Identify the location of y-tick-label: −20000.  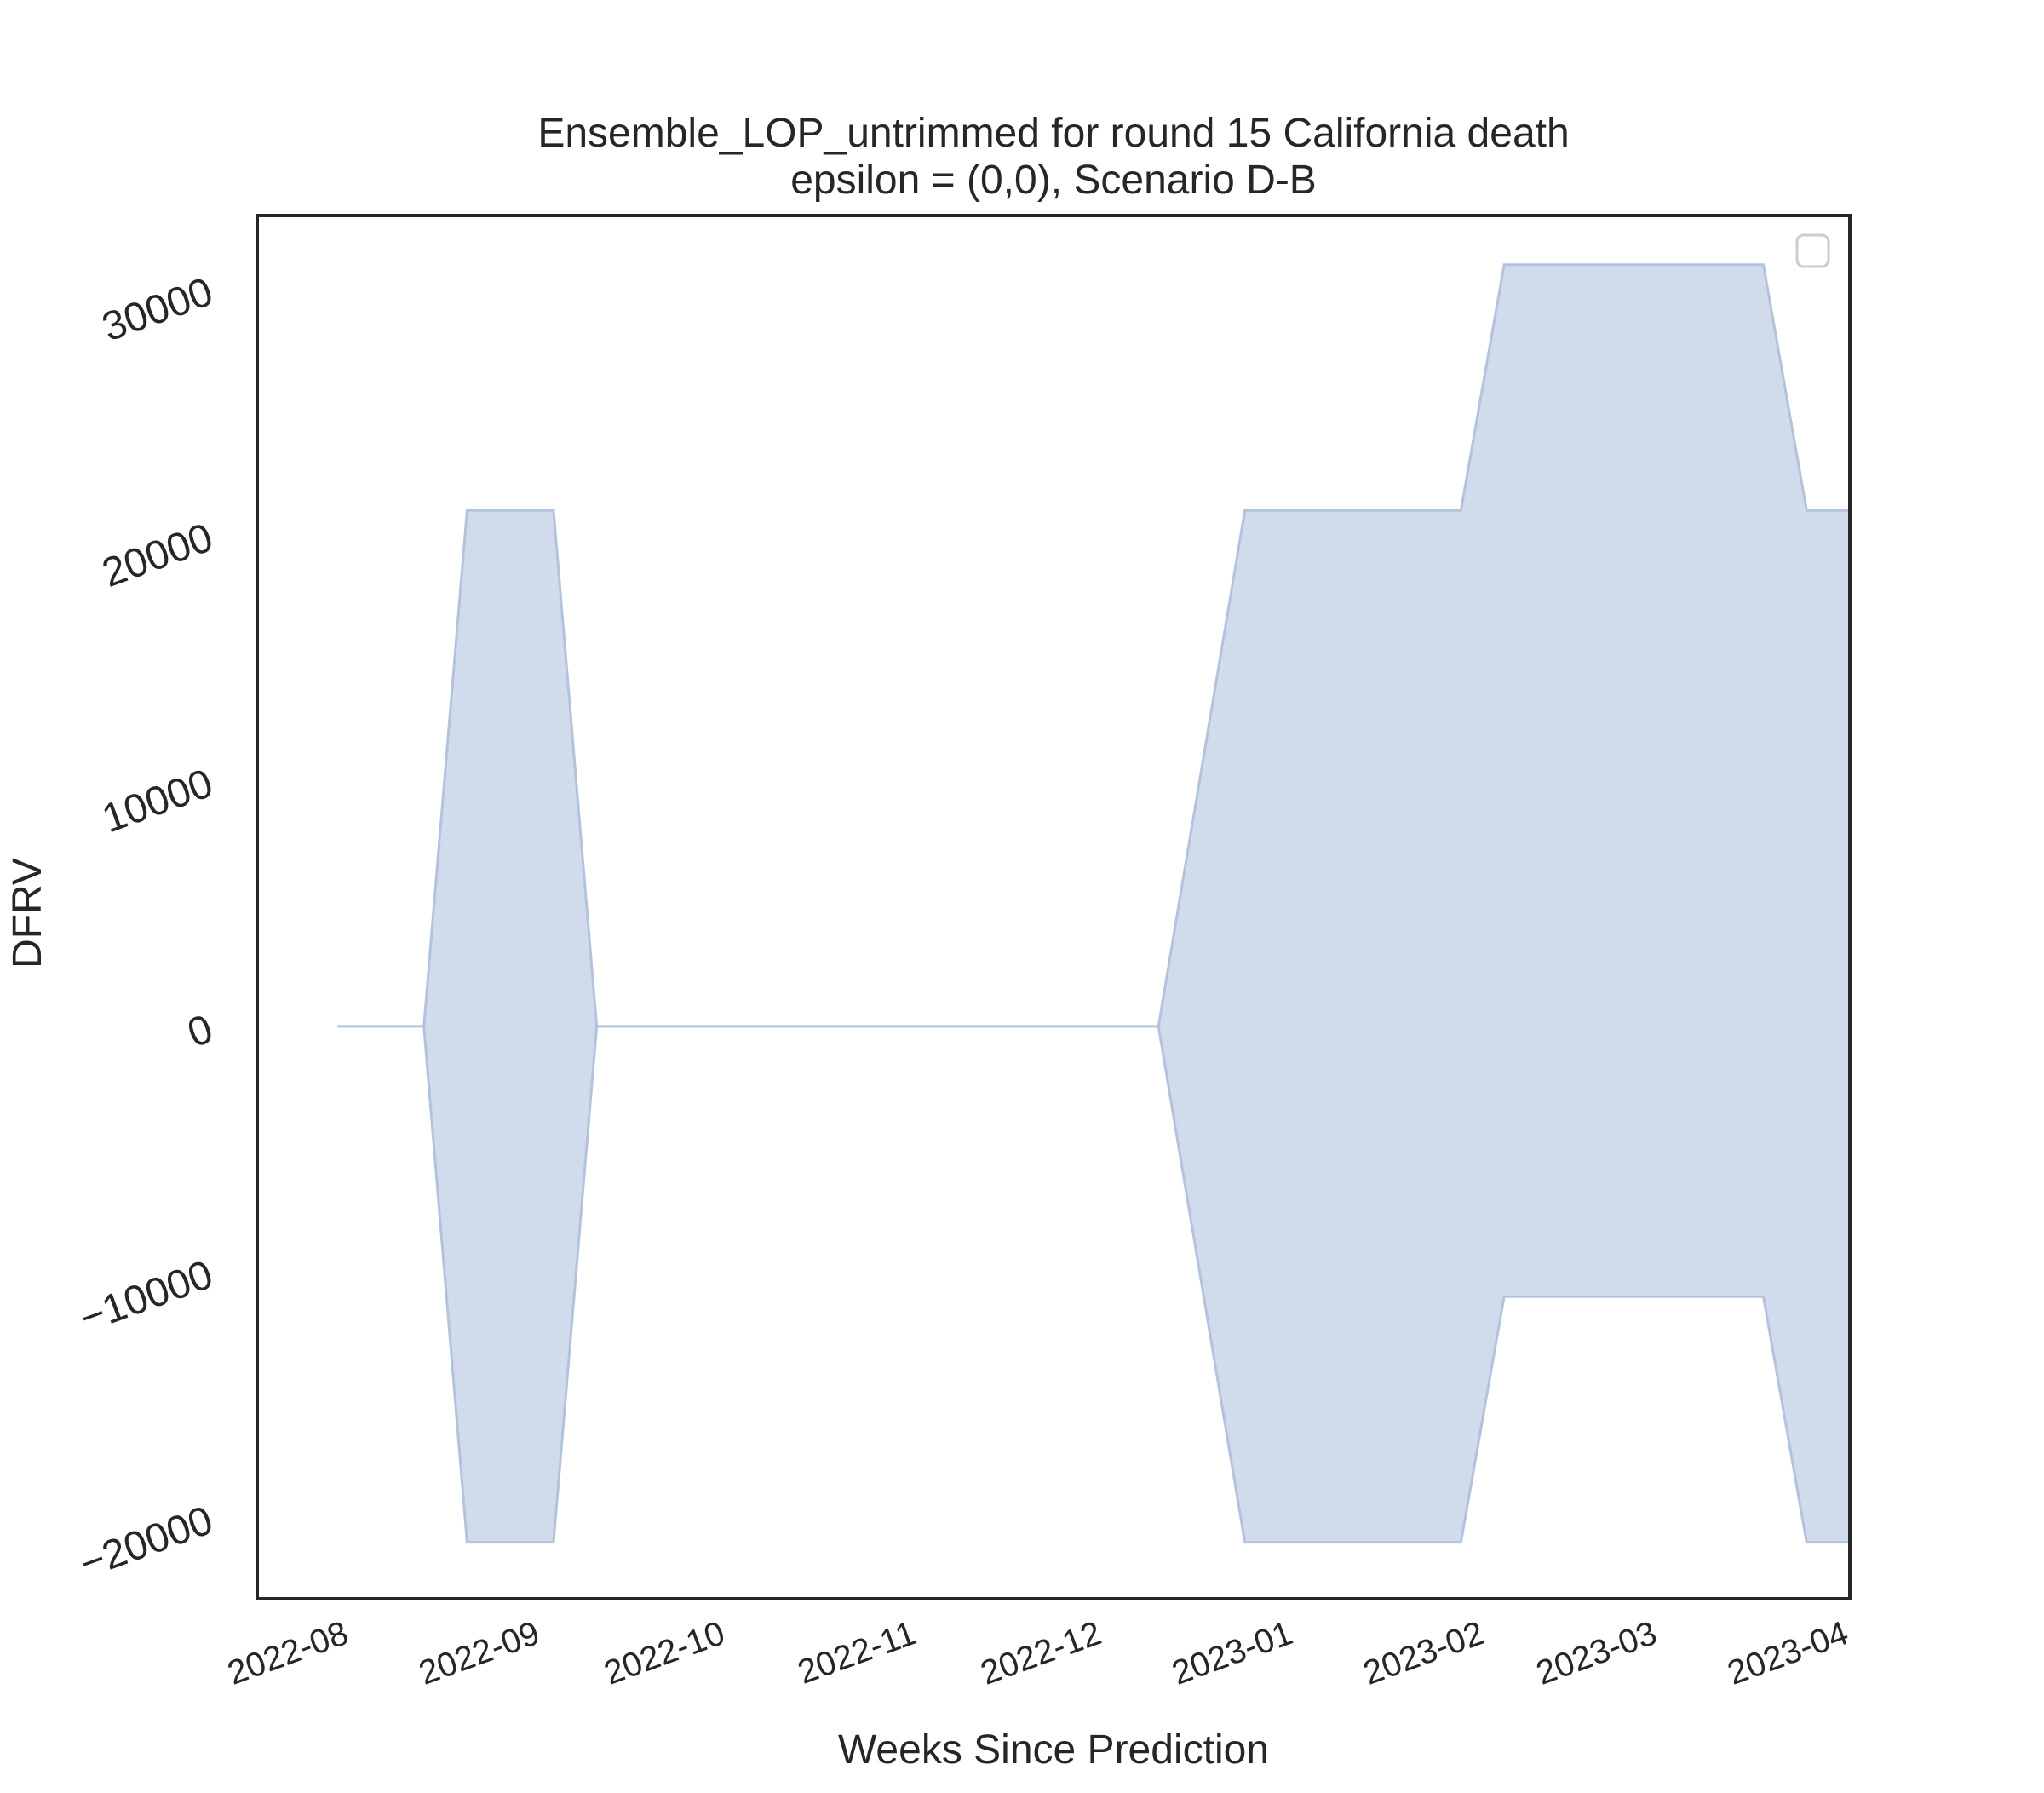
(146, 1542).